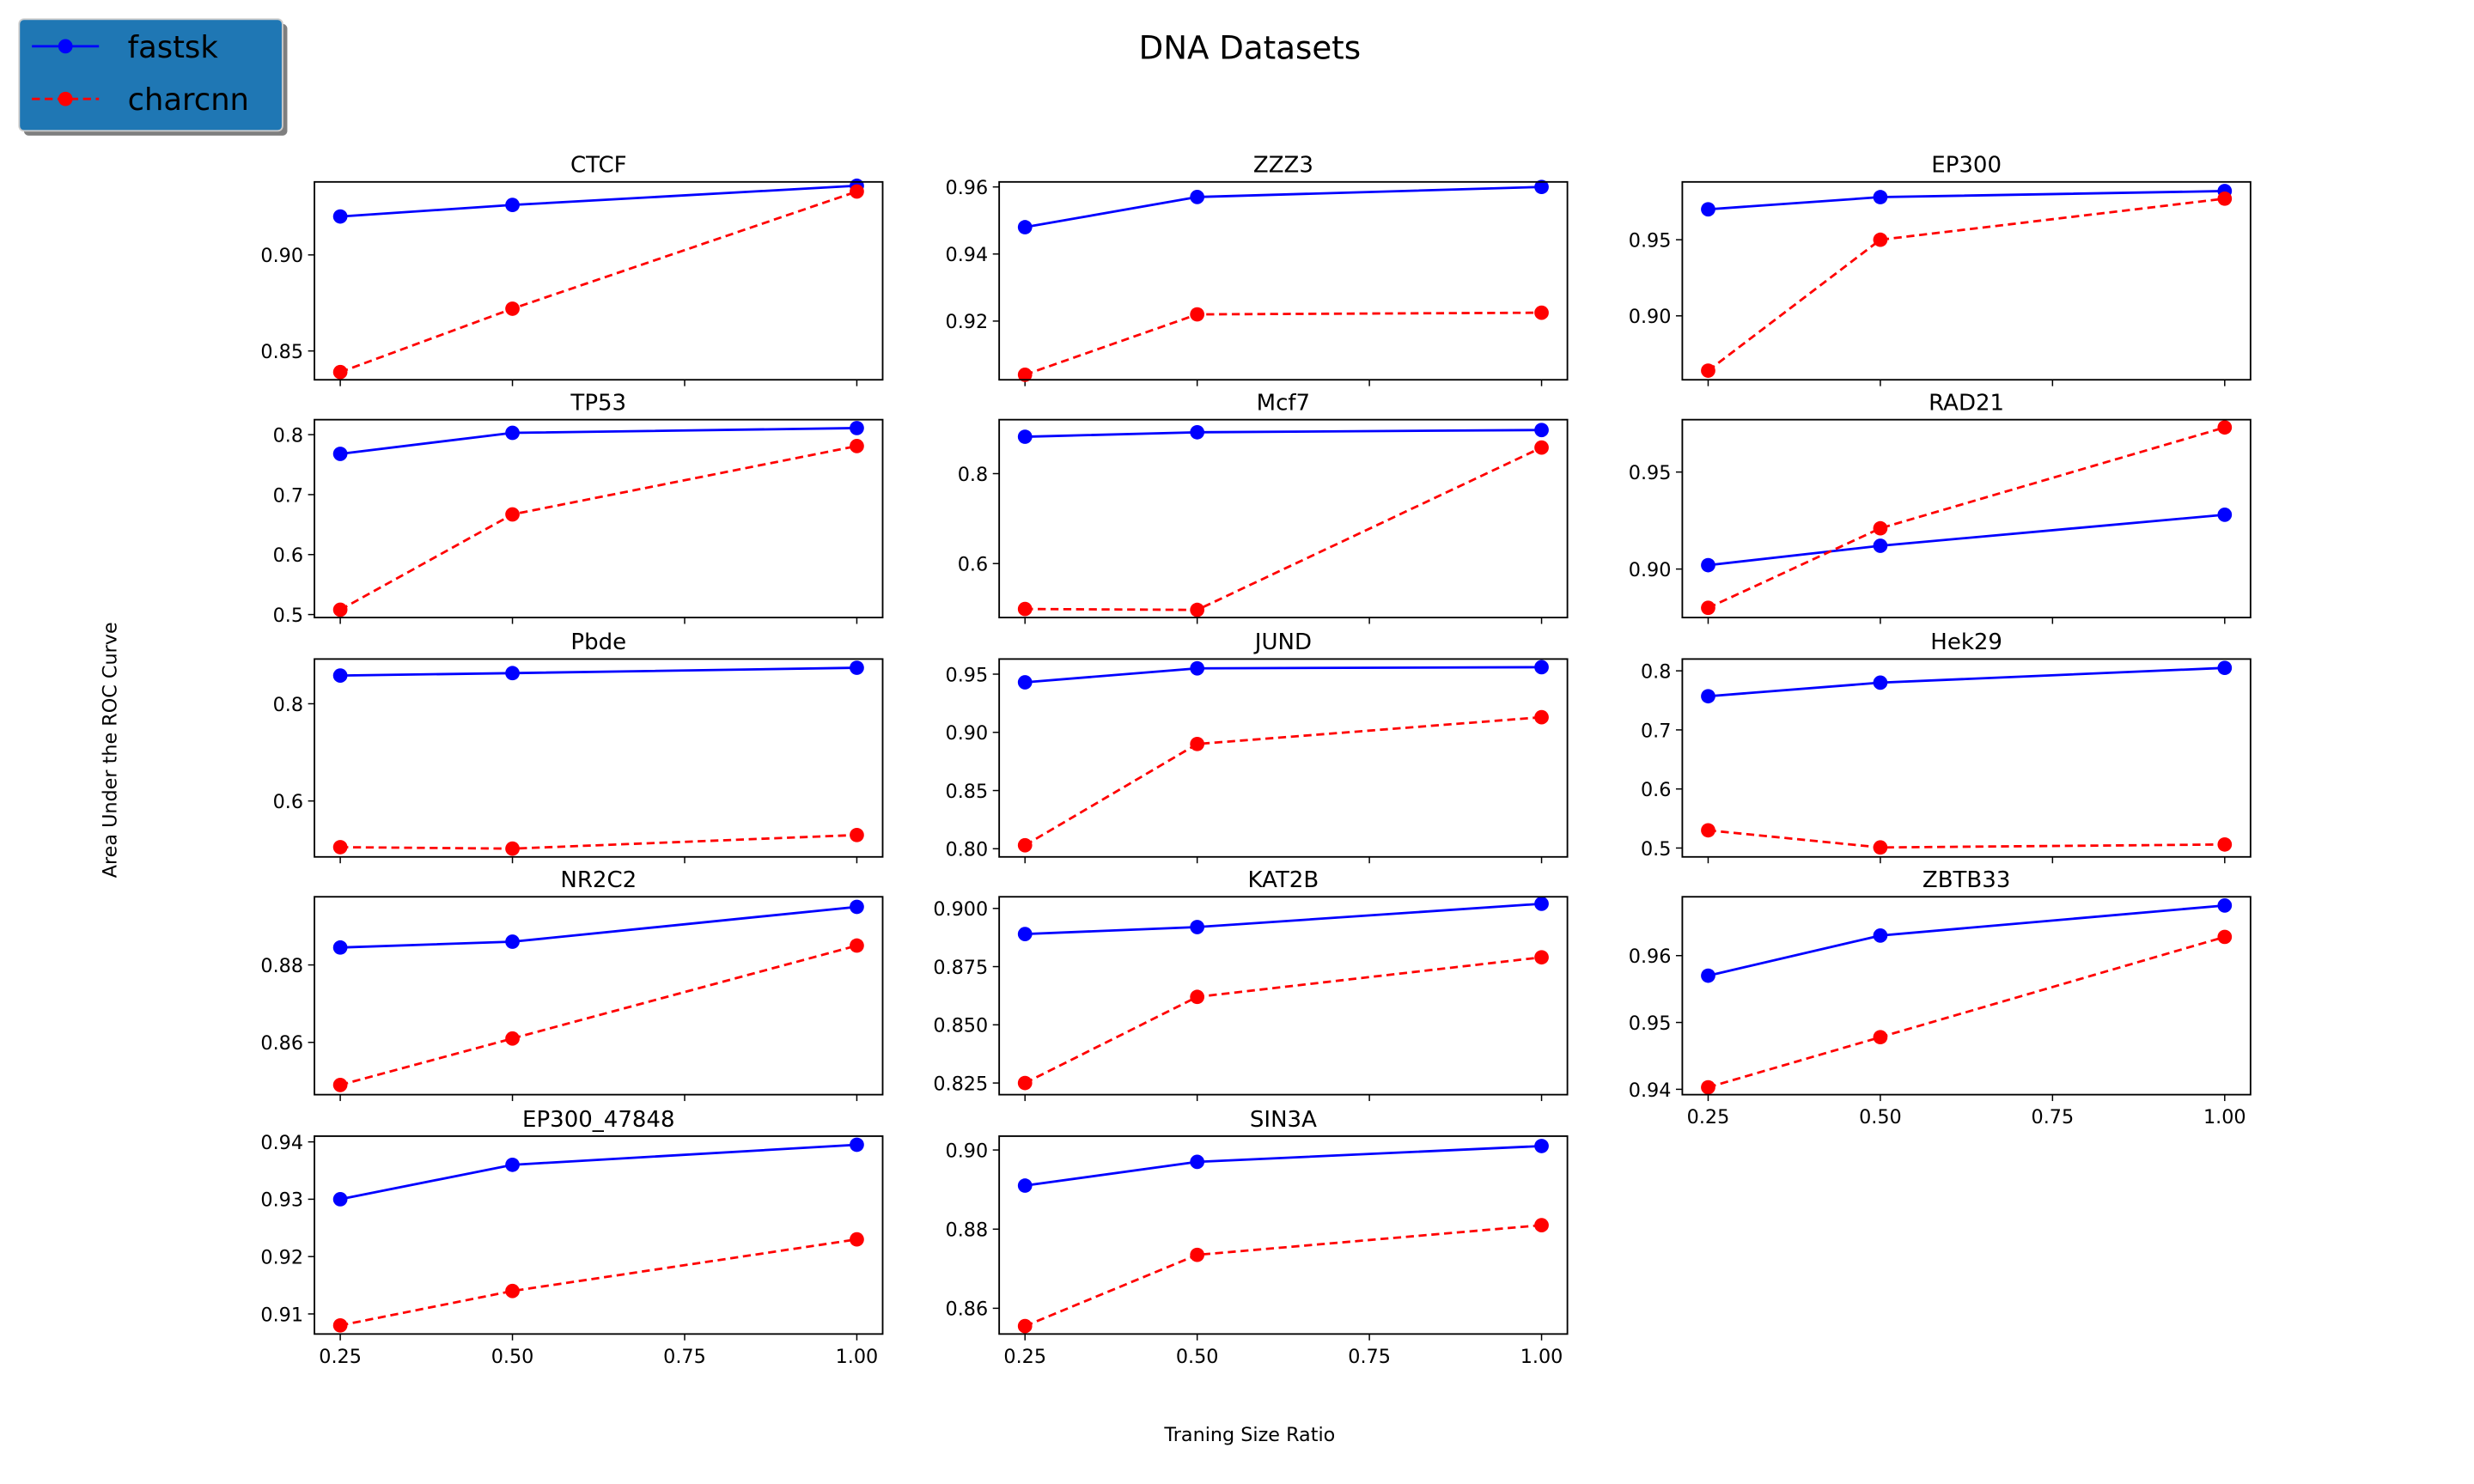 Image resolution: width=2474 pixels, height=1484 pixels. What do you see at coordinates (1369, 1357) in the screenshot?
I see `x-tick-label: 0.75` at bounding box center [1369, 1357].